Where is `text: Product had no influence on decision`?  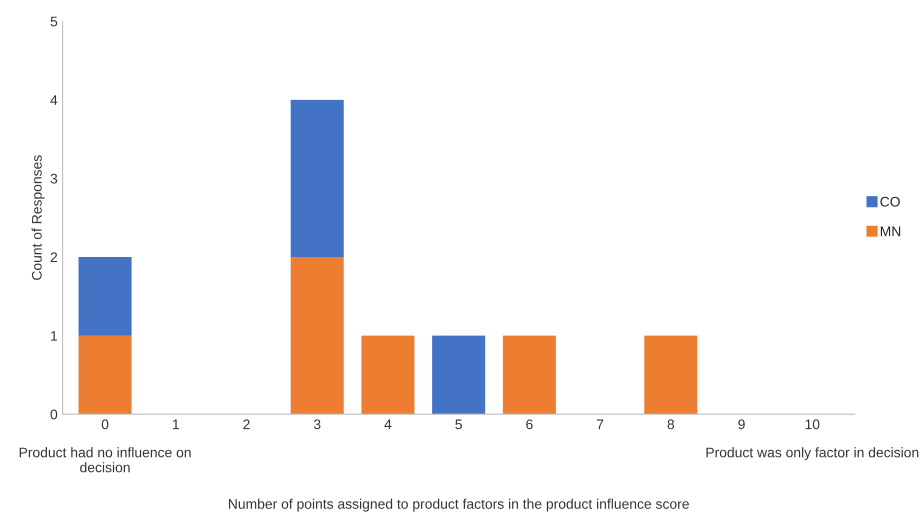
text: Product had no influence on decision is located at coordinates (105, 459).